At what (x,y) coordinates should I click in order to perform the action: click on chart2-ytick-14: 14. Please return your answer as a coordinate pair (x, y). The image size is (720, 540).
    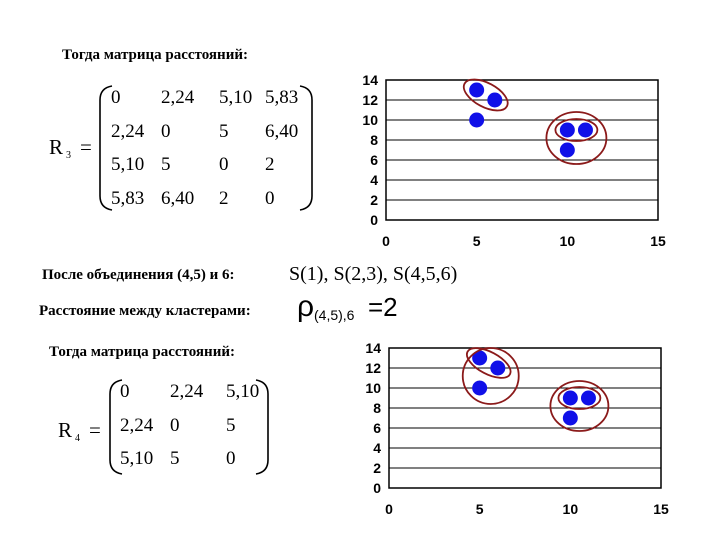
    Looking at the image, I should click on (373, 348).